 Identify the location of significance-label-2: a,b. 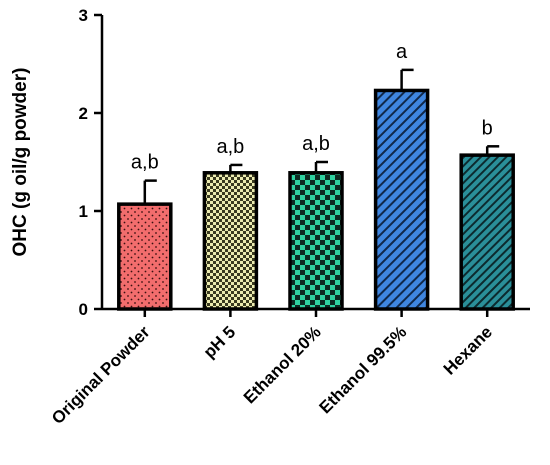
(316, 144).